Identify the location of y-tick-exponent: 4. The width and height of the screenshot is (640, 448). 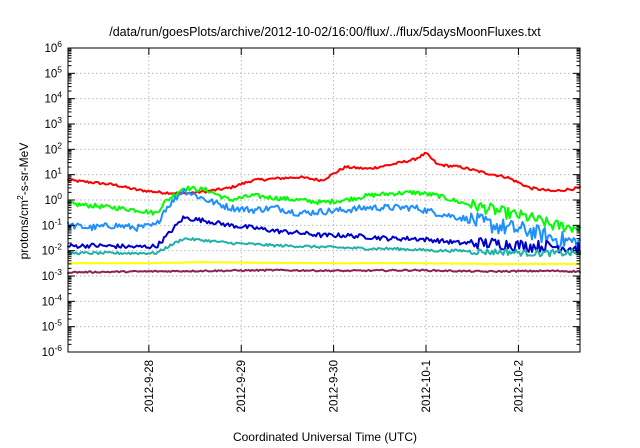
(59, 95).